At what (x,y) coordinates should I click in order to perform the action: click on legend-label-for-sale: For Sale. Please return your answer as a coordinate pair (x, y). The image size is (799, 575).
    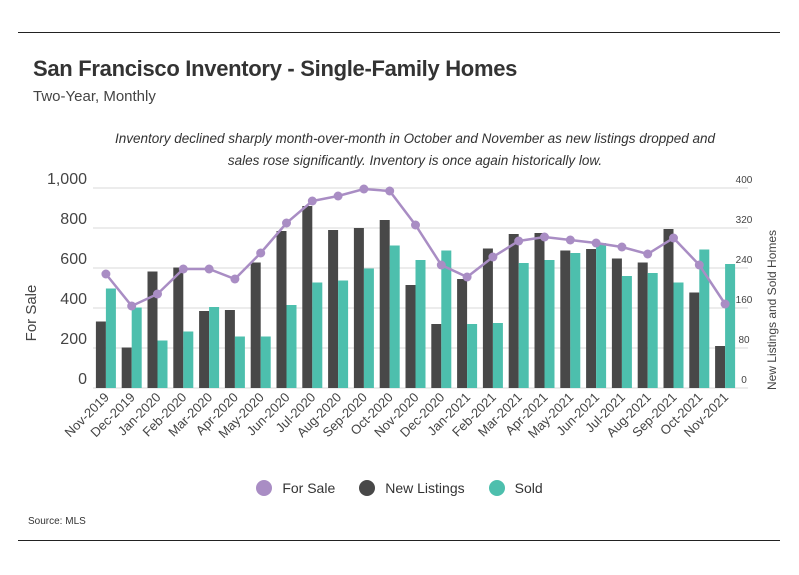
    Looking at the image, I should click on (309, 488).